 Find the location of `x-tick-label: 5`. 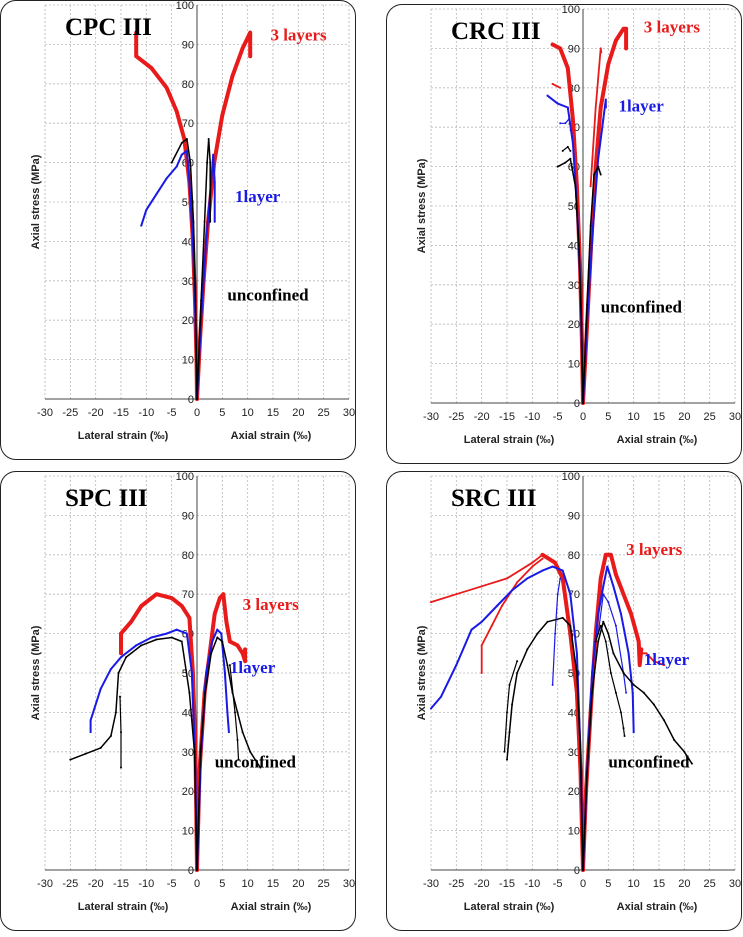

x-tick-label: 5 is located at coordinates (222, 413).